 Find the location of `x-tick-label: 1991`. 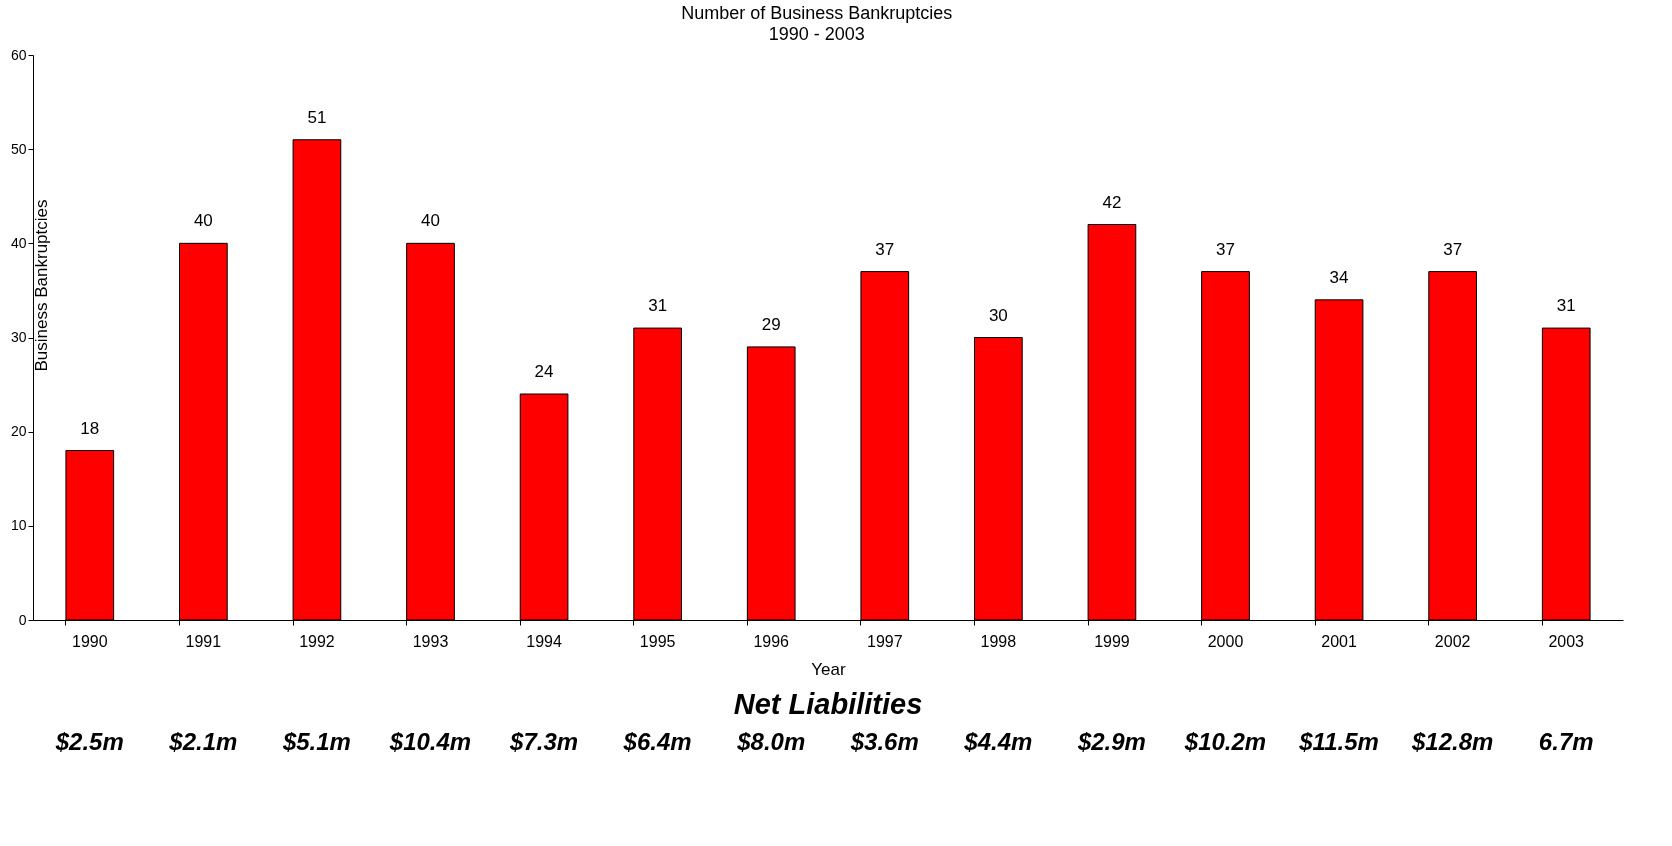

x-tick-label: 1991 is located at coordinates (203, 641).